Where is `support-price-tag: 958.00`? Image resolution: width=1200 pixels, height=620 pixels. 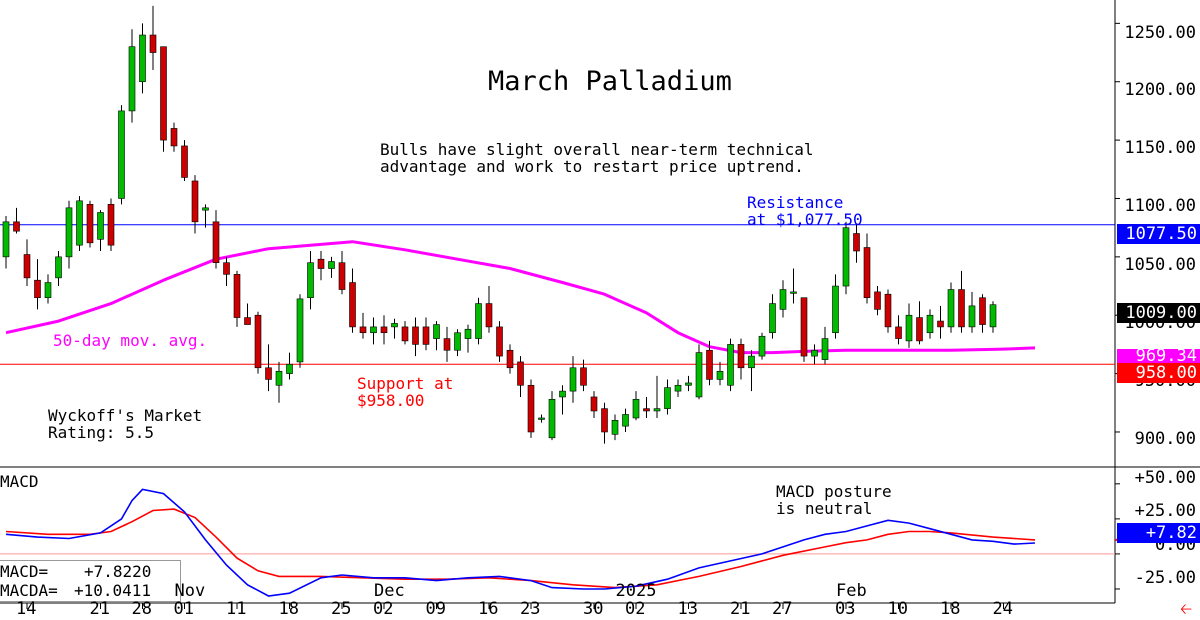
support-price-tag: 958.00 is located at coordinates (1158, 373).